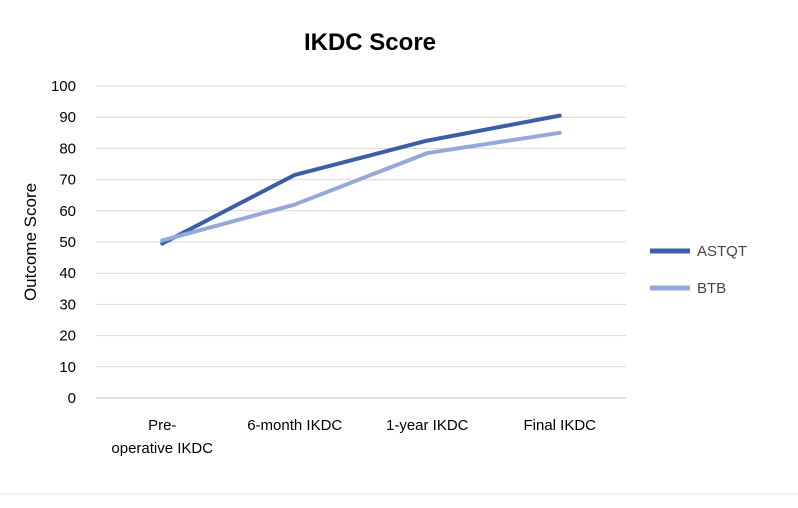 The width and height of the screenshot is (798, 508). I want to click on x-tick-label: 1-year IKDC, so click(427, 425).